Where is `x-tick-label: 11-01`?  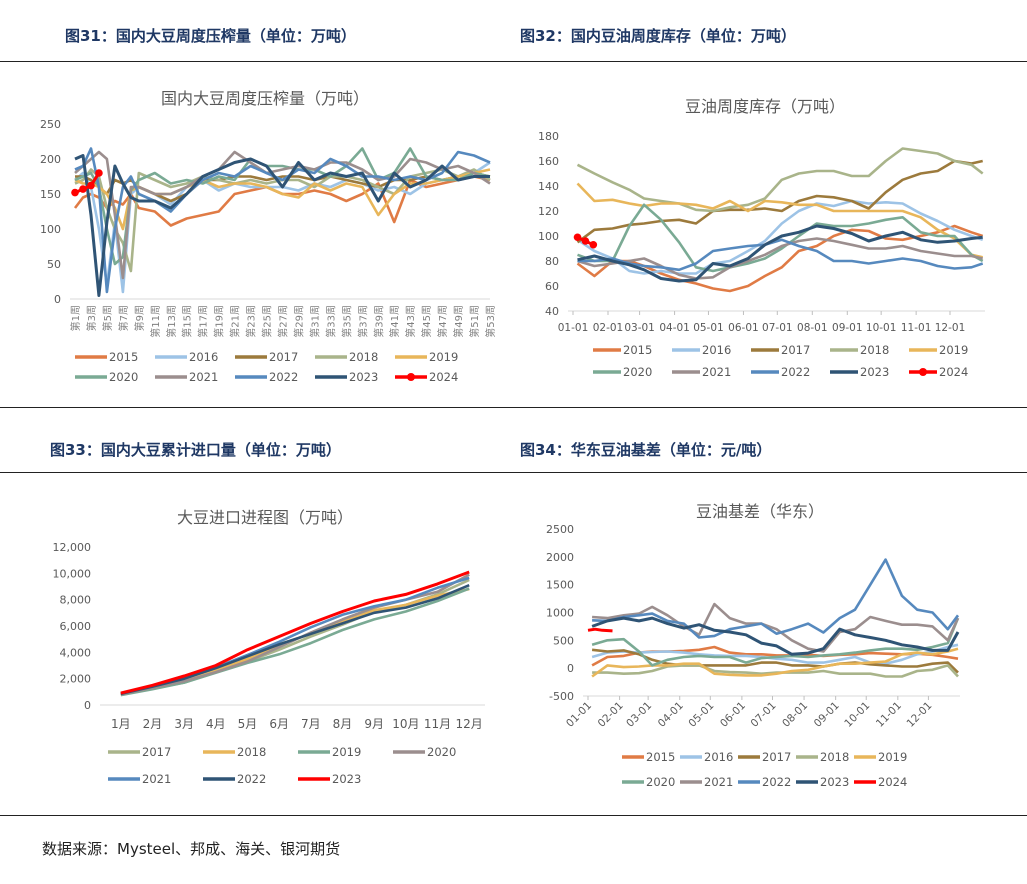 x-tick-label: 11-01 is located at coordinates (916, 328).